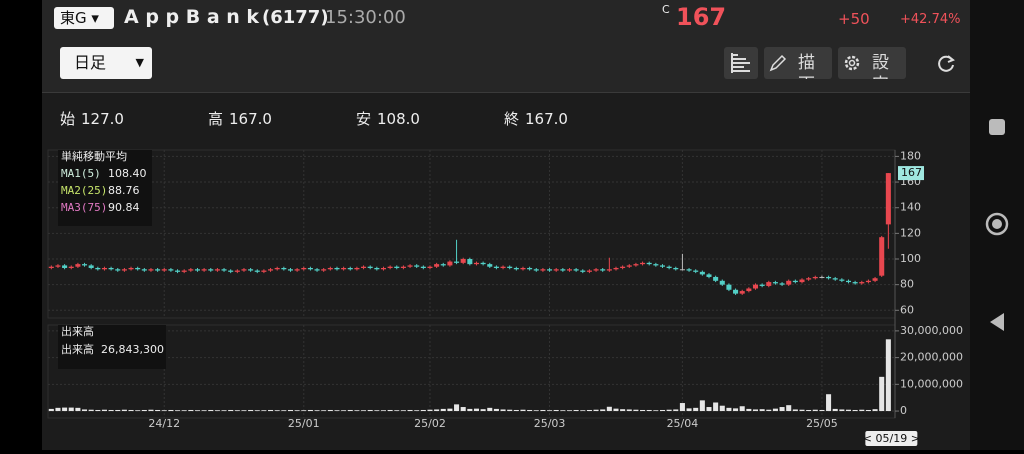  I want to click on toolbar: 日足▼ 描 画 設 定, so click(506, 64).